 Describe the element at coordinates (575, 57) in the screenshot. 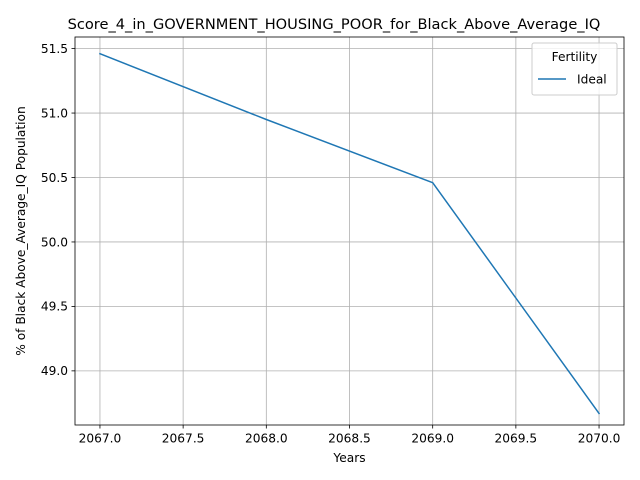

I see `legend-title: Fertility` at that location.